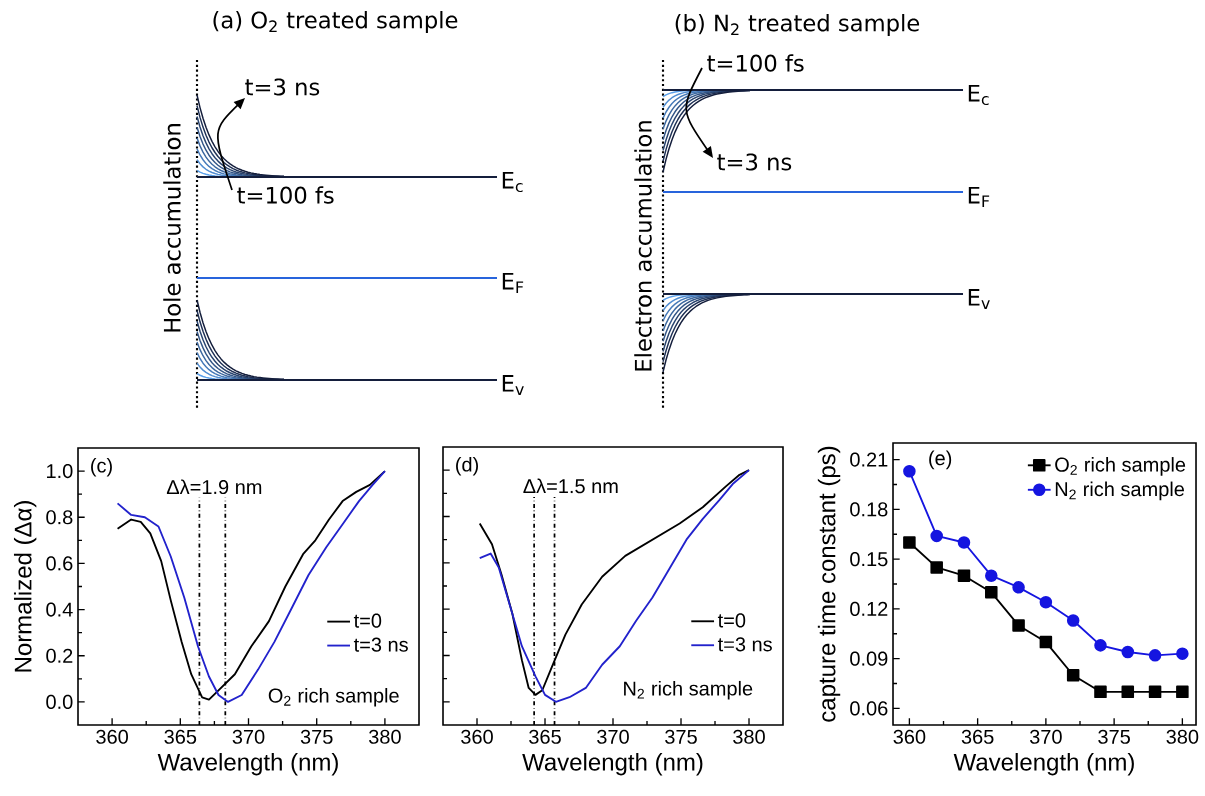  I want to click on y-axis-title: Normalized (Δα), so click(25, 586).